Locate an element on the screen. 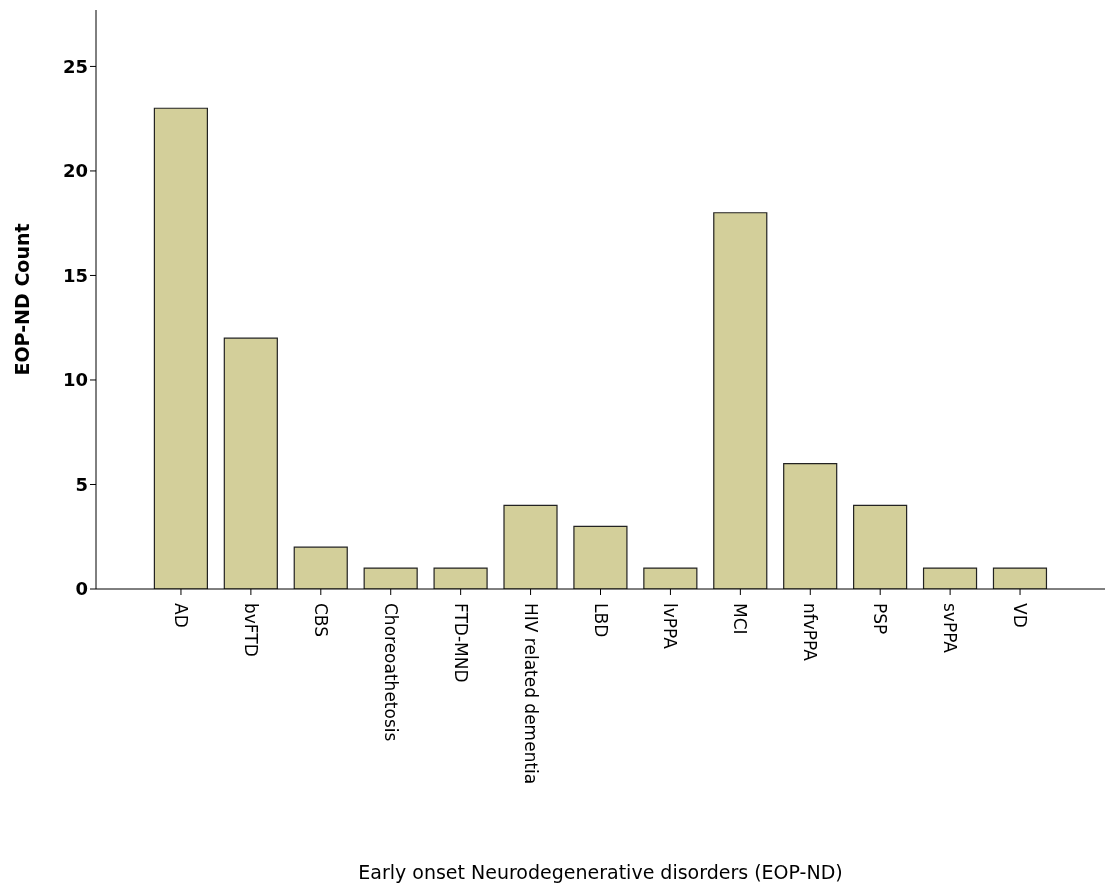 The image size is (1107, 887). x-tick-label: Choreoathetosis is located at coordinates (390, 672).